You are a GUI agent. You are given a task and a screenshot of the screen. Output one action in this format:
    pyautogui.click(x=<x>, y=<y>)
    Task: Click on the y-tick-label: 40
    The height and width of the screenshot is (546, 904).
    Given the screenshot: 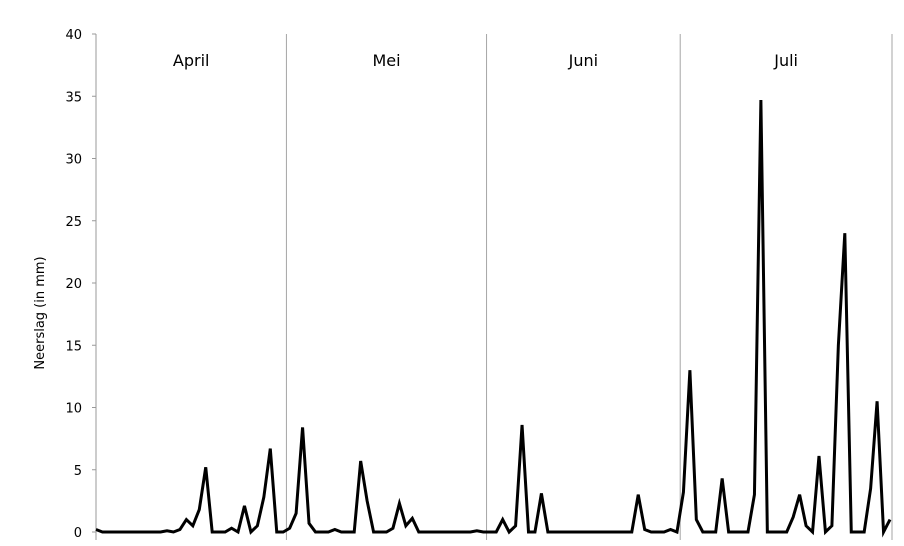 What is the action you would take?
    pyautogui.click(x=73, y=35)
    